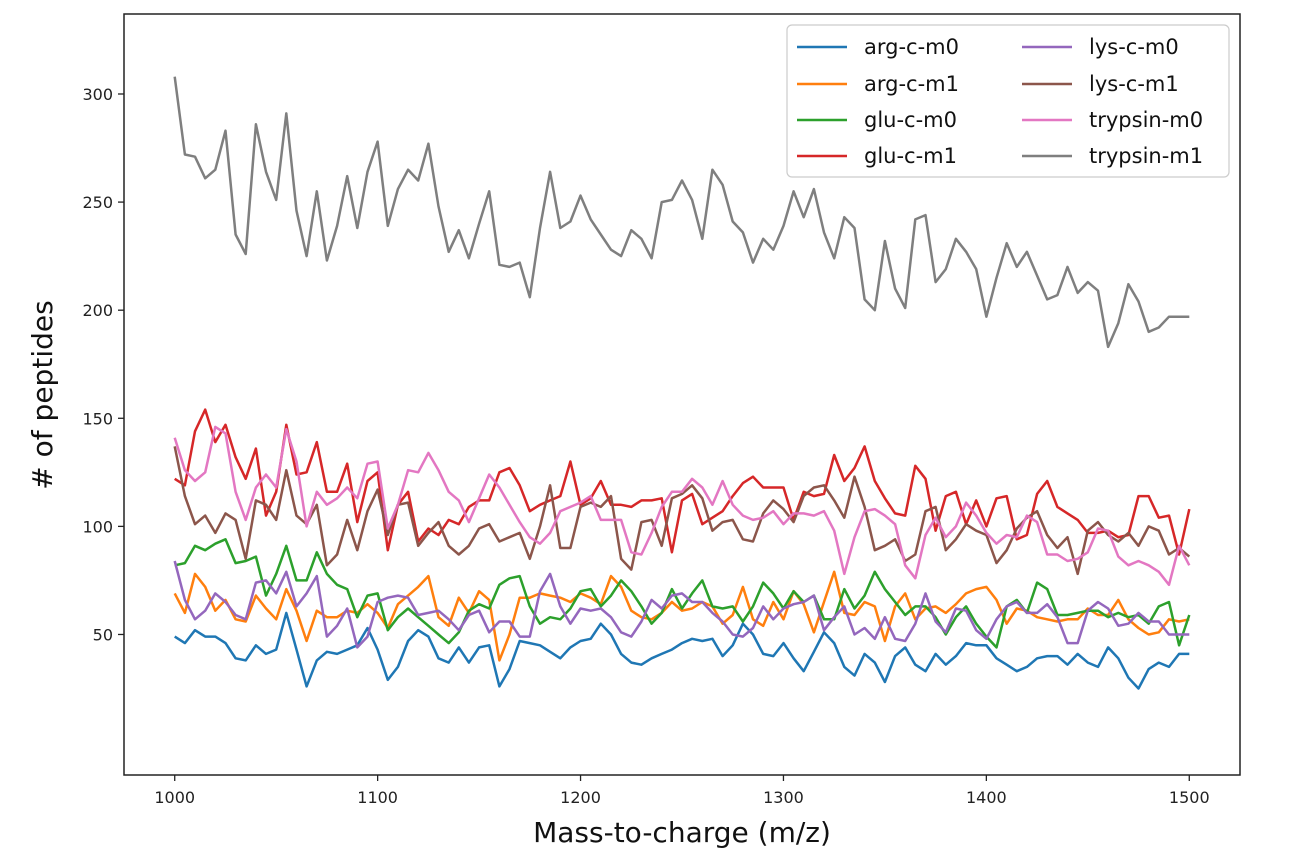  I want to click on y-tick-label: 200, so click(97, 310).